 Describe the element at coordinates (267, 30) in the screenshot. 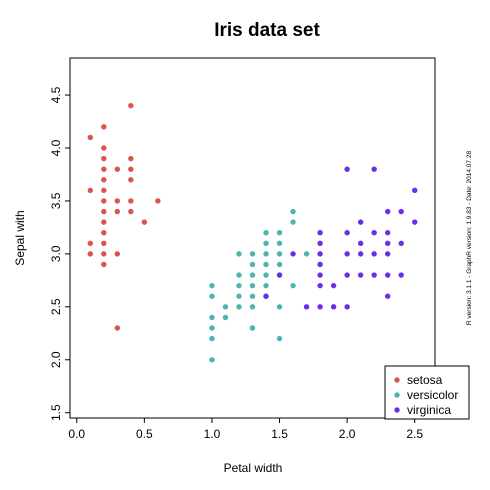

I see `chart-title: Iris data set` at that location.